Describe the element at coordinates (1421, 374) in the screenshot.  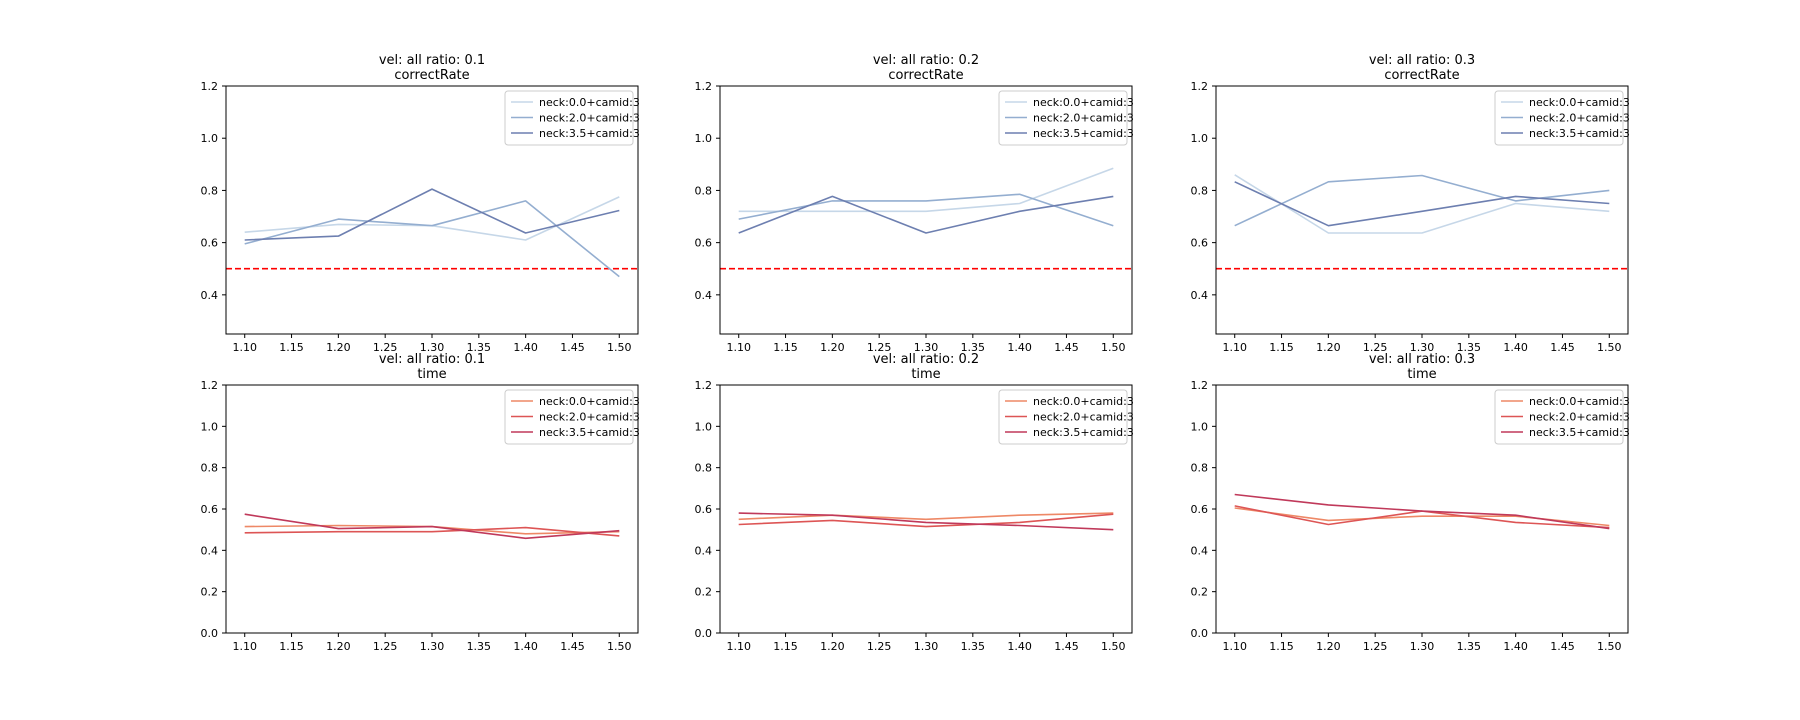
I see `subplot-subtitle: time` at that location.